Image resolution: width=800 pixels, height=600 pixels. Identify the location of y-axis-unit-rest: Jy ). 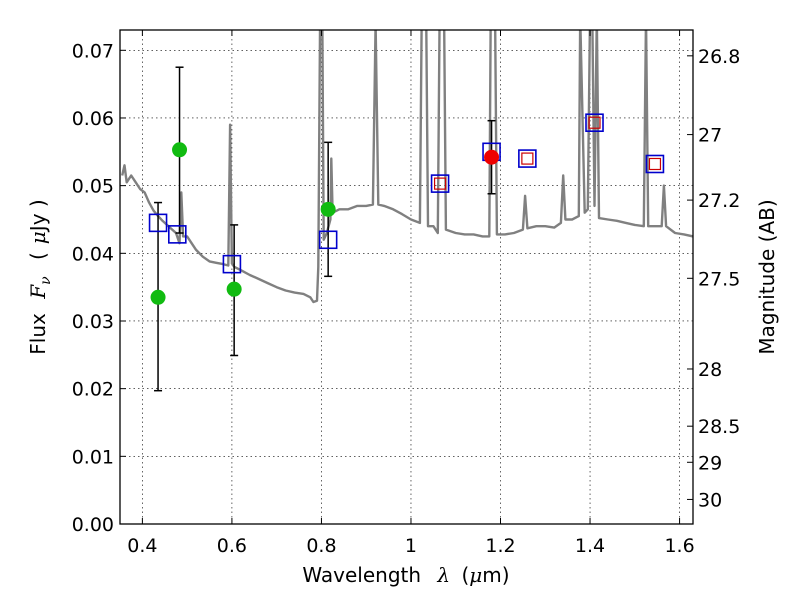
(38, 216).